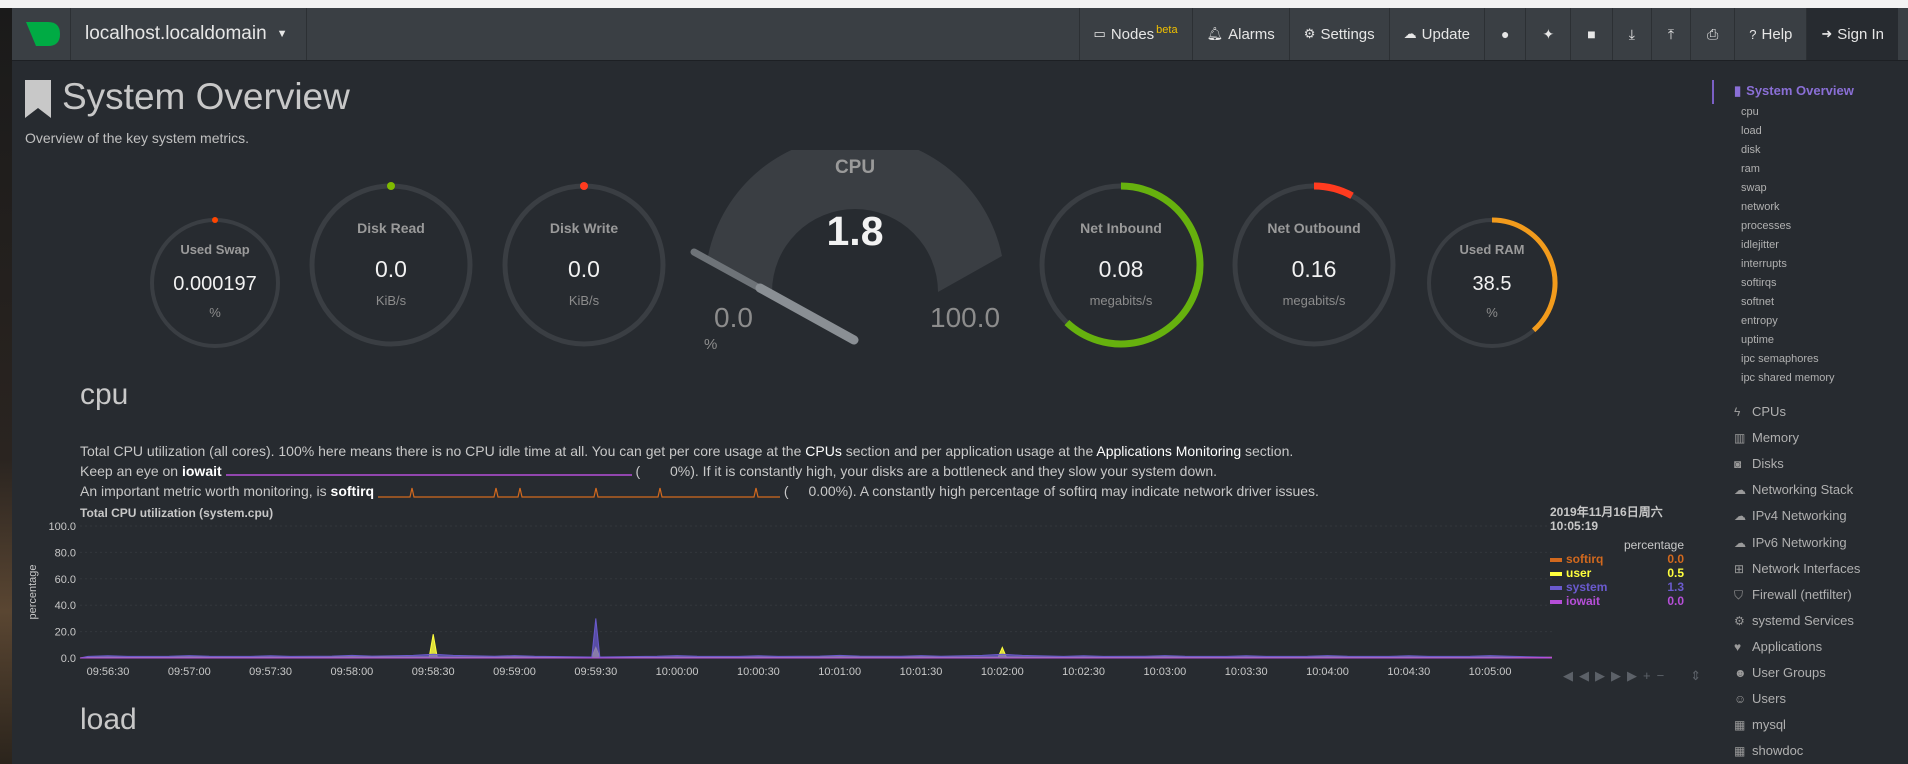 This screenshot has height=764, width=1908. What do you see at coordinates (1002, 672) in the screenshot?
I see `x-tick-label: 10:02:00` at bounding box center [1002, 672].